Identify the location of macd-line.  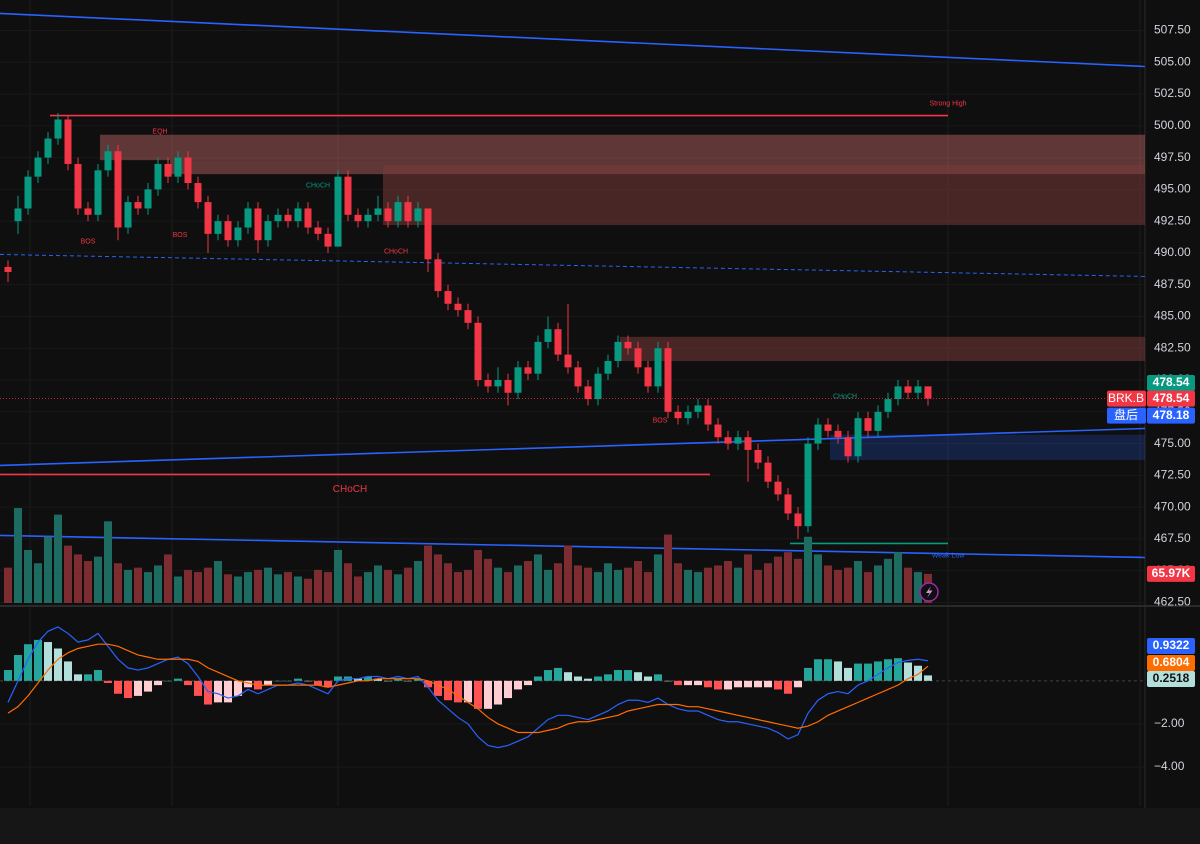
(468, 687).